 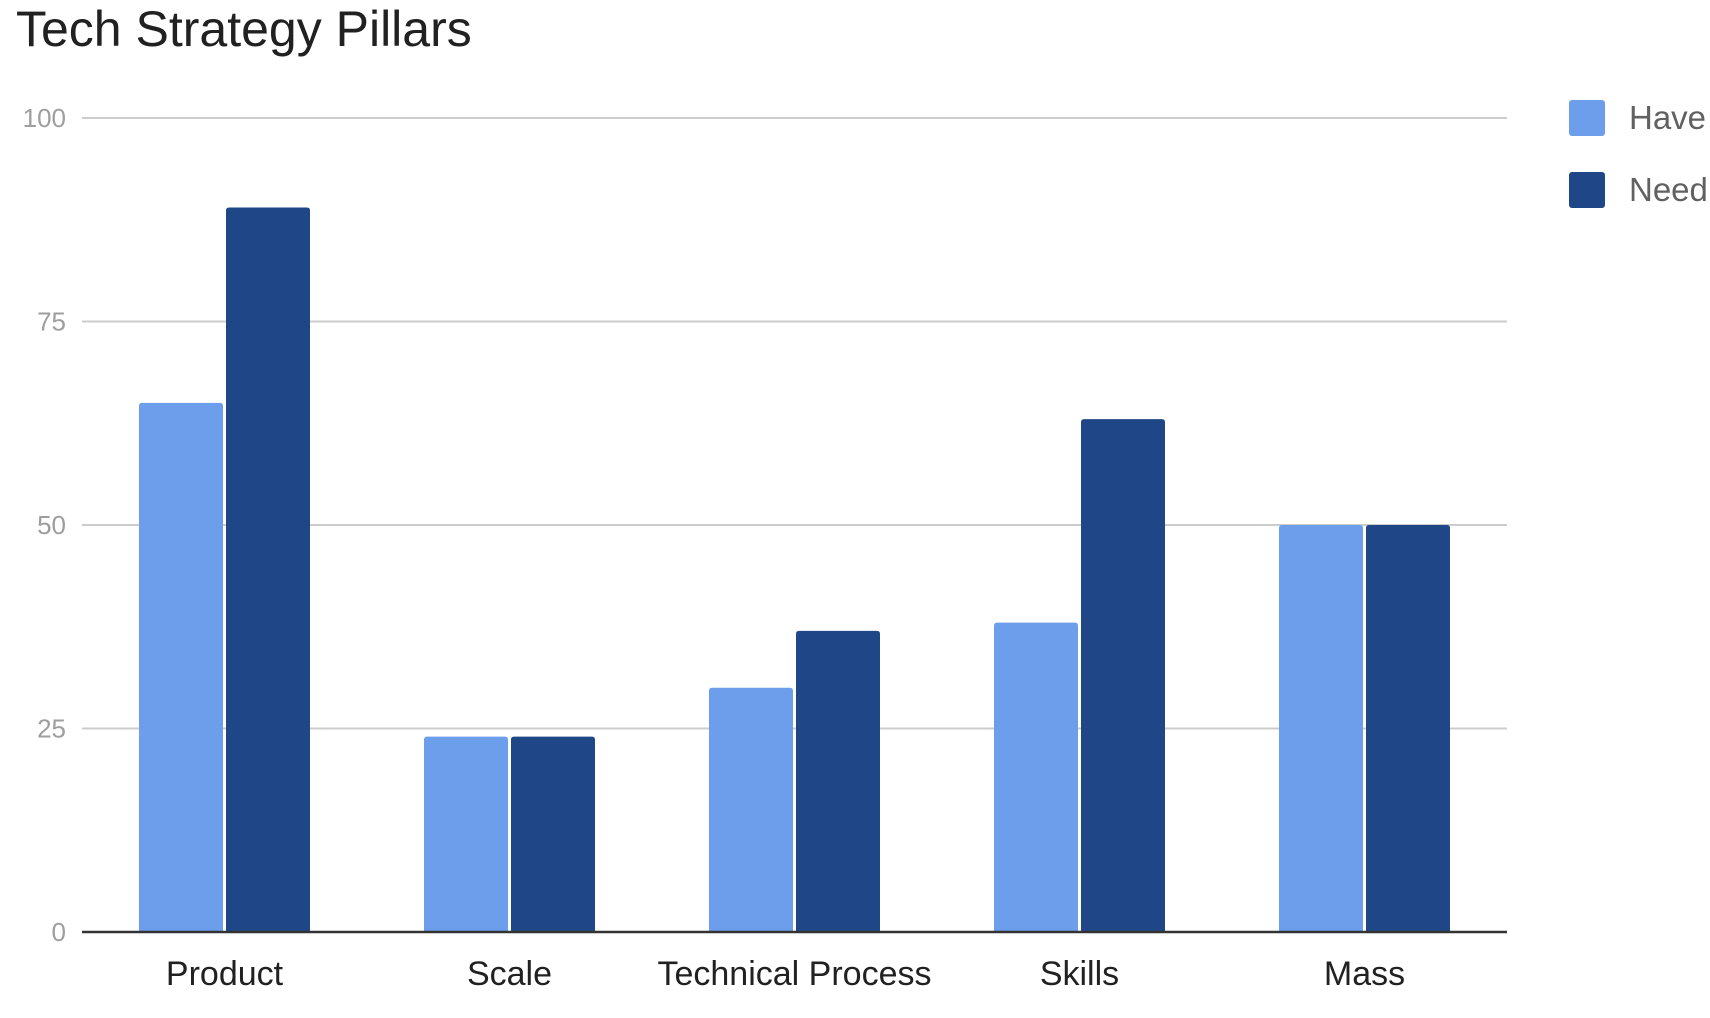 I want to click on x-tick-label: Skills, so click(x=1079, y=974).